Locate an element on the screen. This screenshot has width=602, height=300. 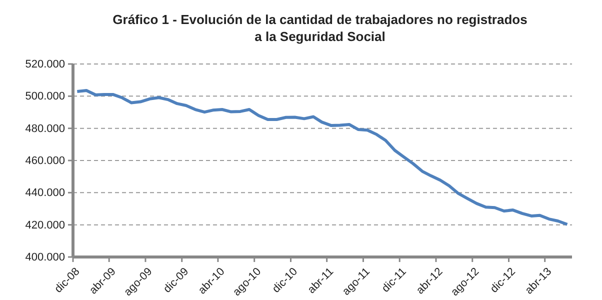
y-tick-label: 520.000 is located at coordinates (45, 64).